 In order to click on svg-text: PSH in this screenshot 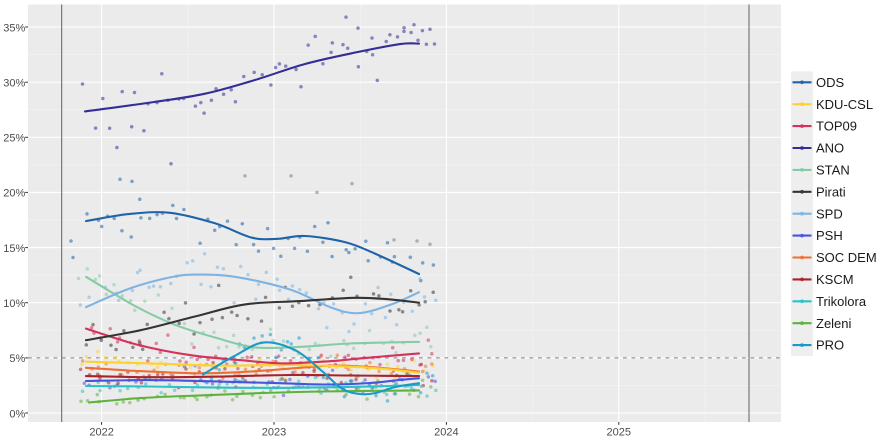, I will do `click(829, 235)`.